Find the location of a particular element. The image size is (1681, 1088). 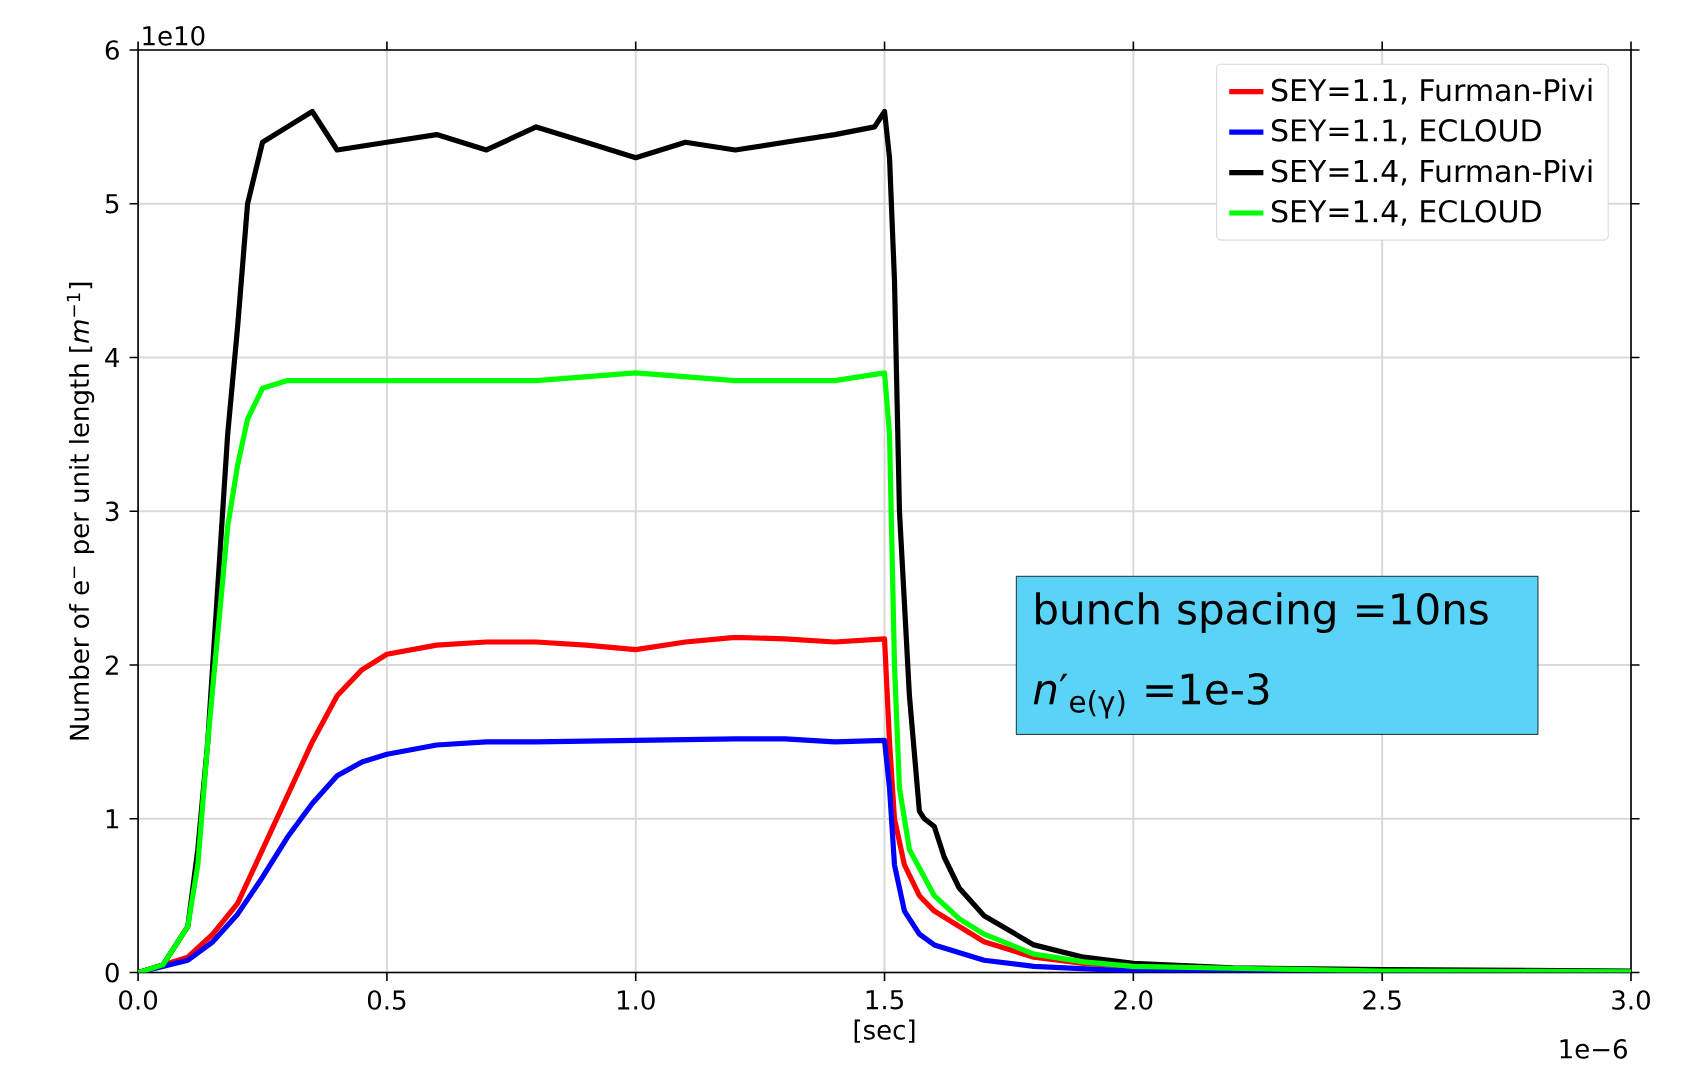

legend-label: SEY=1.1, Furman-Pivi is located at coordinates (1431, 91).